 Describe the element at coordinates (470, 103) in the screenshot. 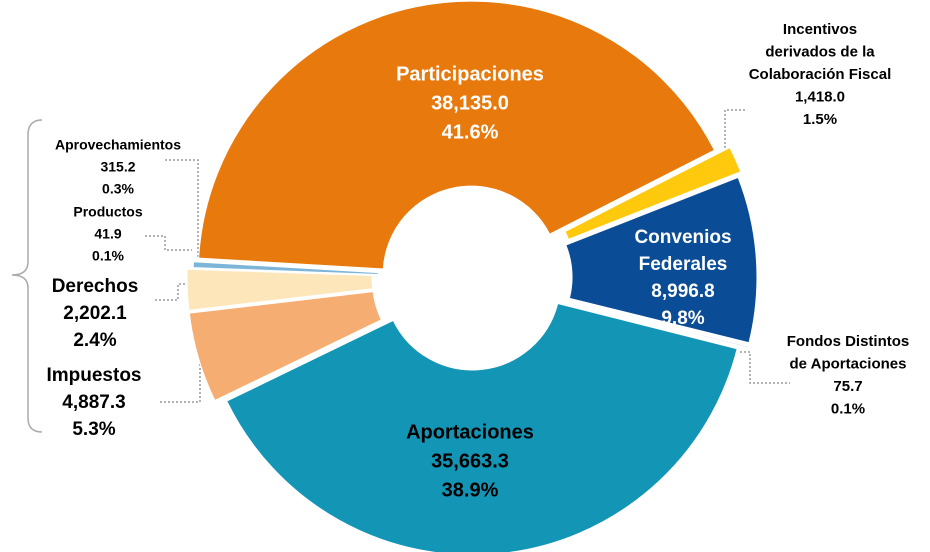

I see `value-label: 38,135.0` at that location.